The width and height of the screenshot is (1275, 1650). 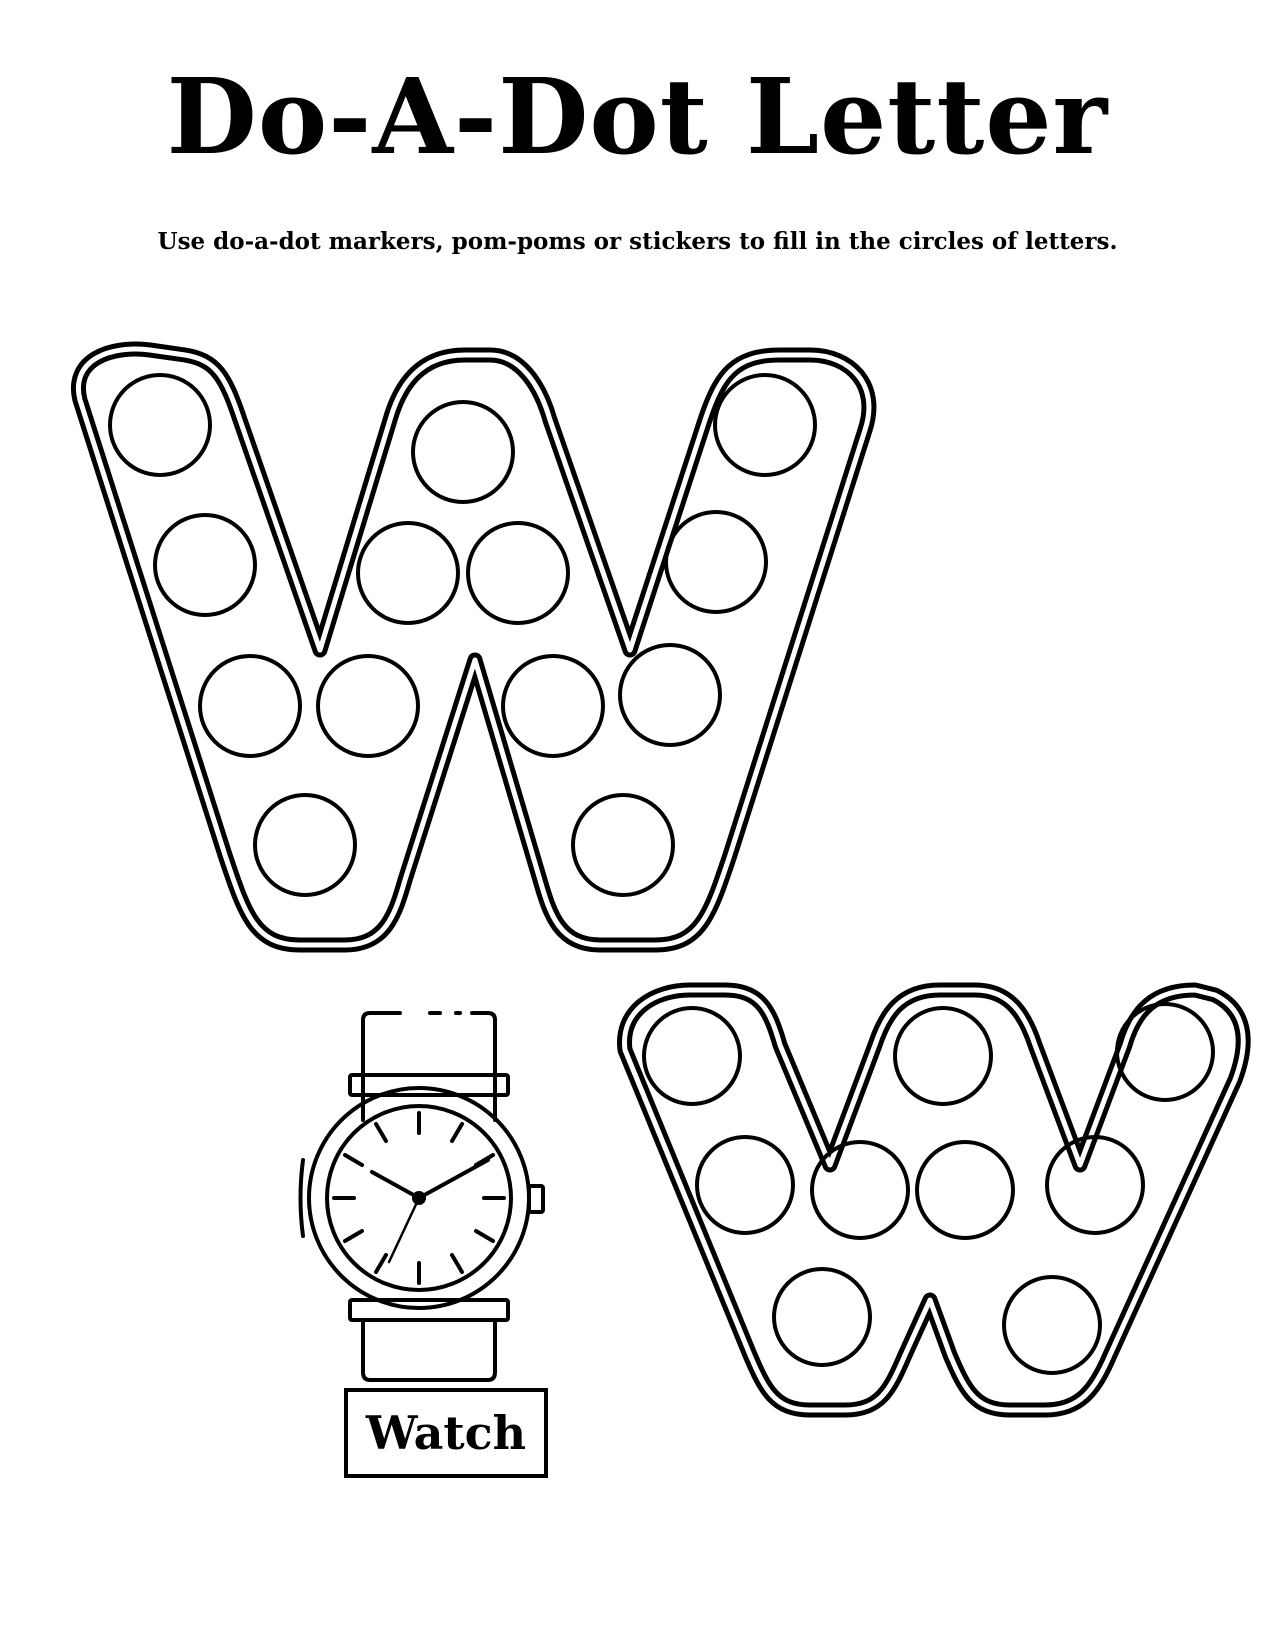 I want to click on page-title: Do-A-Dot Letter, so click(x=637, y=116).